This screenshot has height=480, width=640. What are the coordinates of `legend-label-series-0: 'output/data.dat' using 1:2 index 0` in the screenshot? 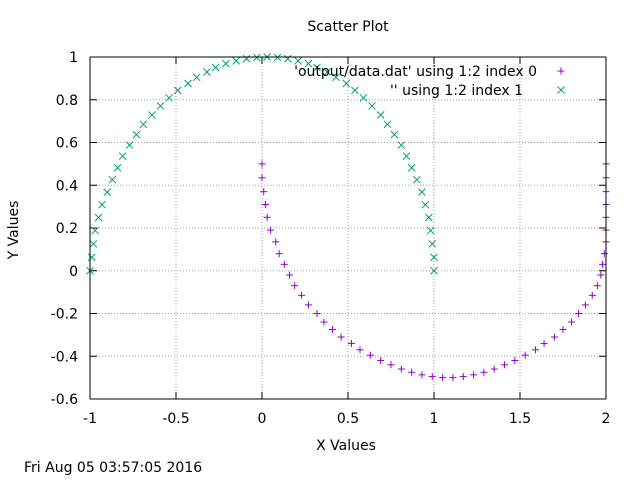 It's located at (415, 72).